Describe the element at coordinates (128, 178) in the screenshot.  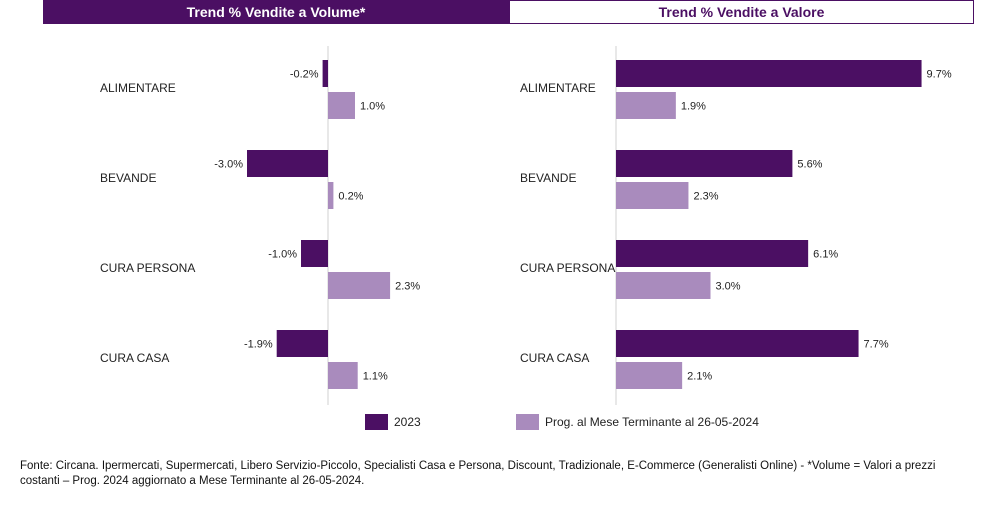
I see `volume-category-label: BEVANDE` at that location.